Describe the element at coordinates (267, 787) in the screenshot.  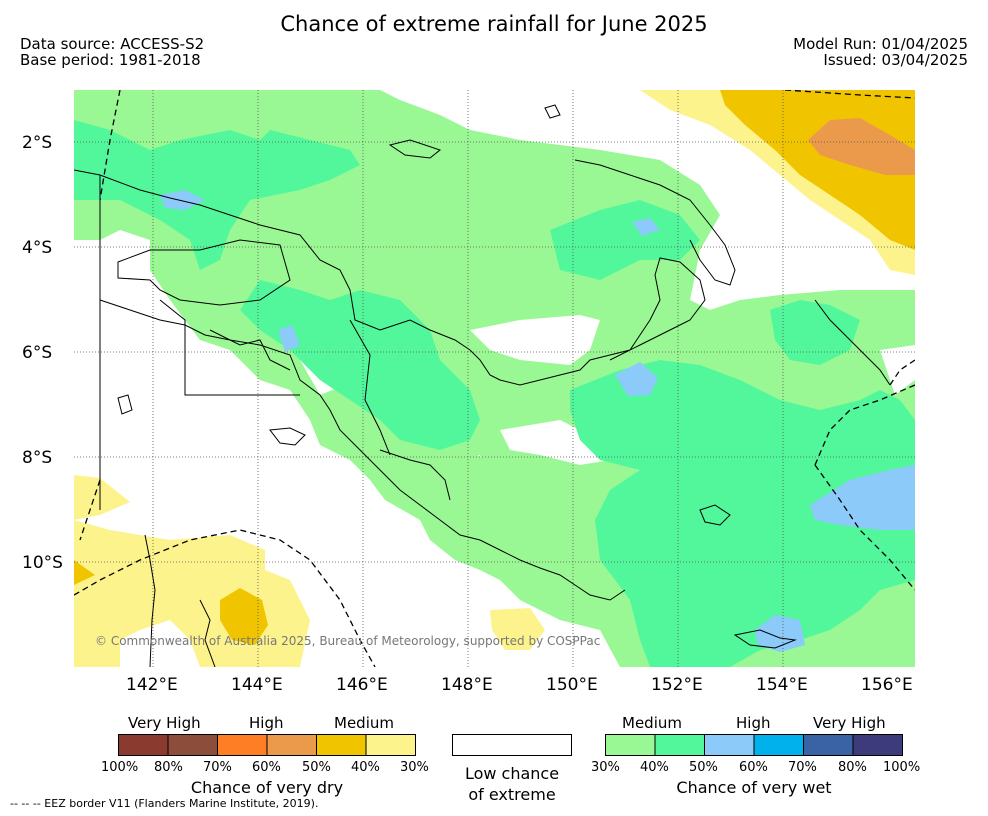
I see `dry-caption: Chance of very dry` at that location.